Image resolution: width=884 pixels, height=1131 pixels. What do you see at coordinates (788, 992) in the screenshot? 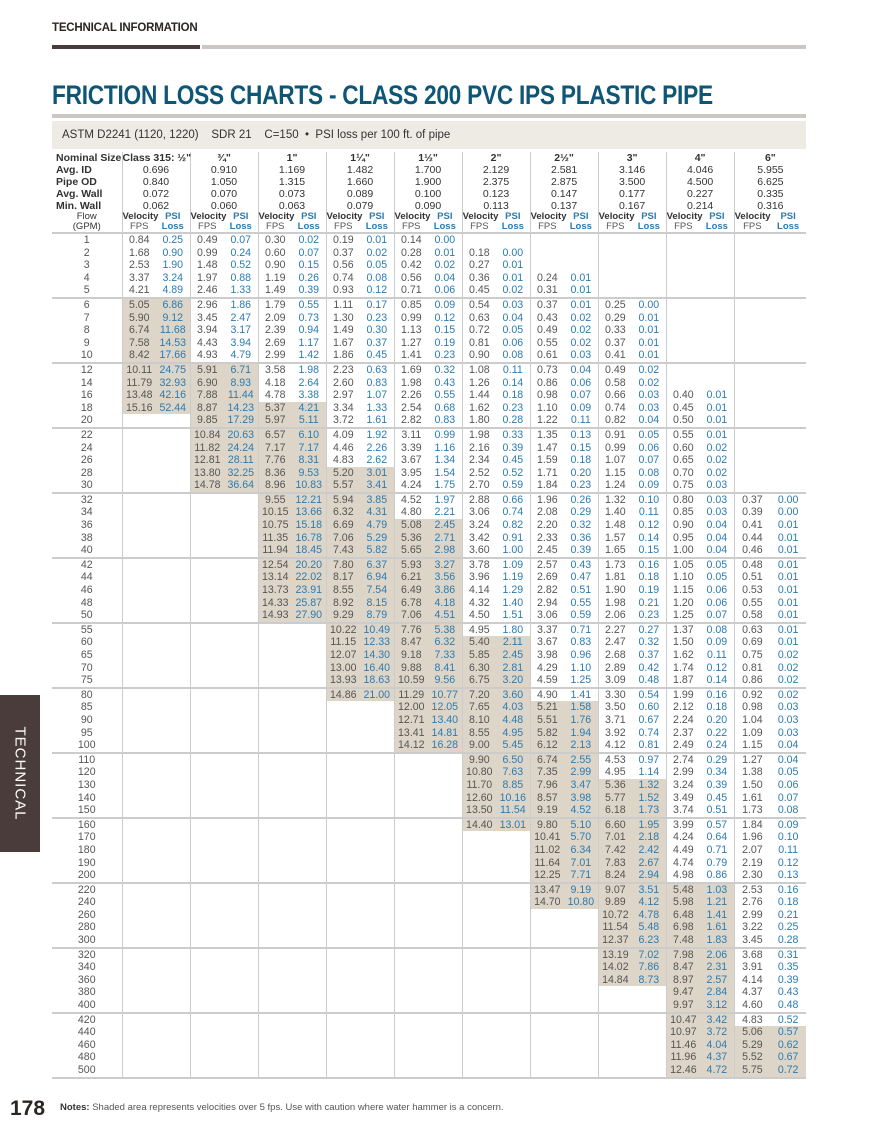
I see `psi-loss: 0.43` at bounding box center [788, 992].